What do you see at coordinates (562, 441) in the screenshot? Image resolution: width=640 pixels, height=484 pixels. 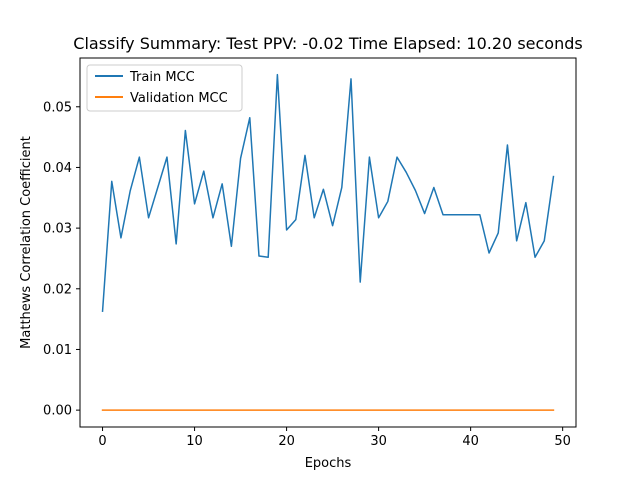 I see `x-tick-label: 50` at bounding box center [562, 441].